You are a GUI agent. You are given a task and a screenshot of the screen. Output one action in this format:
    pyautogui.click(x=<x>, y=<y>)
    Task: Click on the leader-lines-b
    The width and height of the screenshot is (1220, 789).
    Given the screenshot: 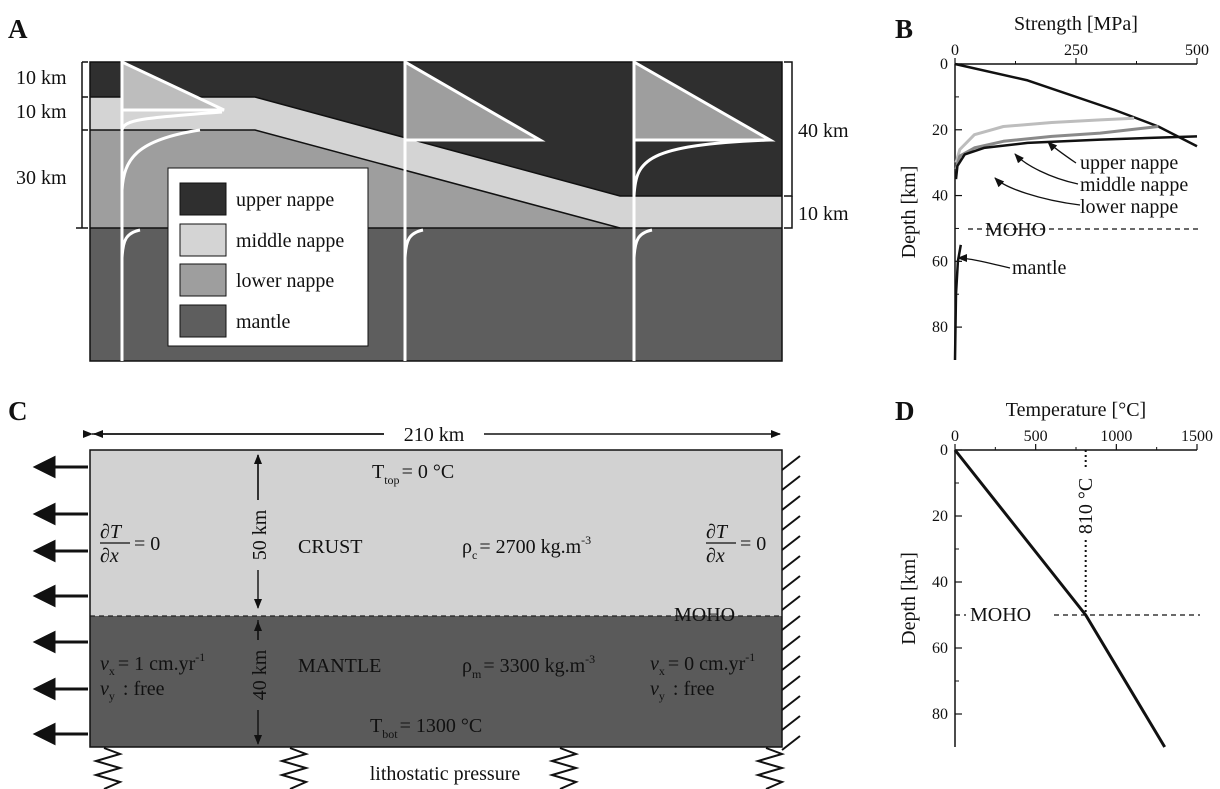 What is the action you would take?
    pyautogui.click(x=1019, y=205)
    